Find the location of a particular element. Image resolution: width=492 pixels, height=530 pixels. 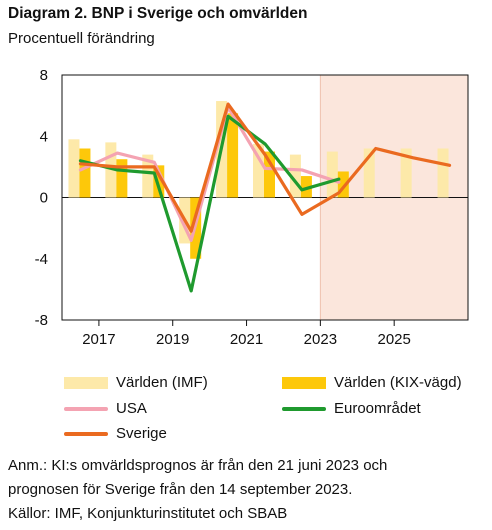

series-line-usa is located at coordinates (209, 173).